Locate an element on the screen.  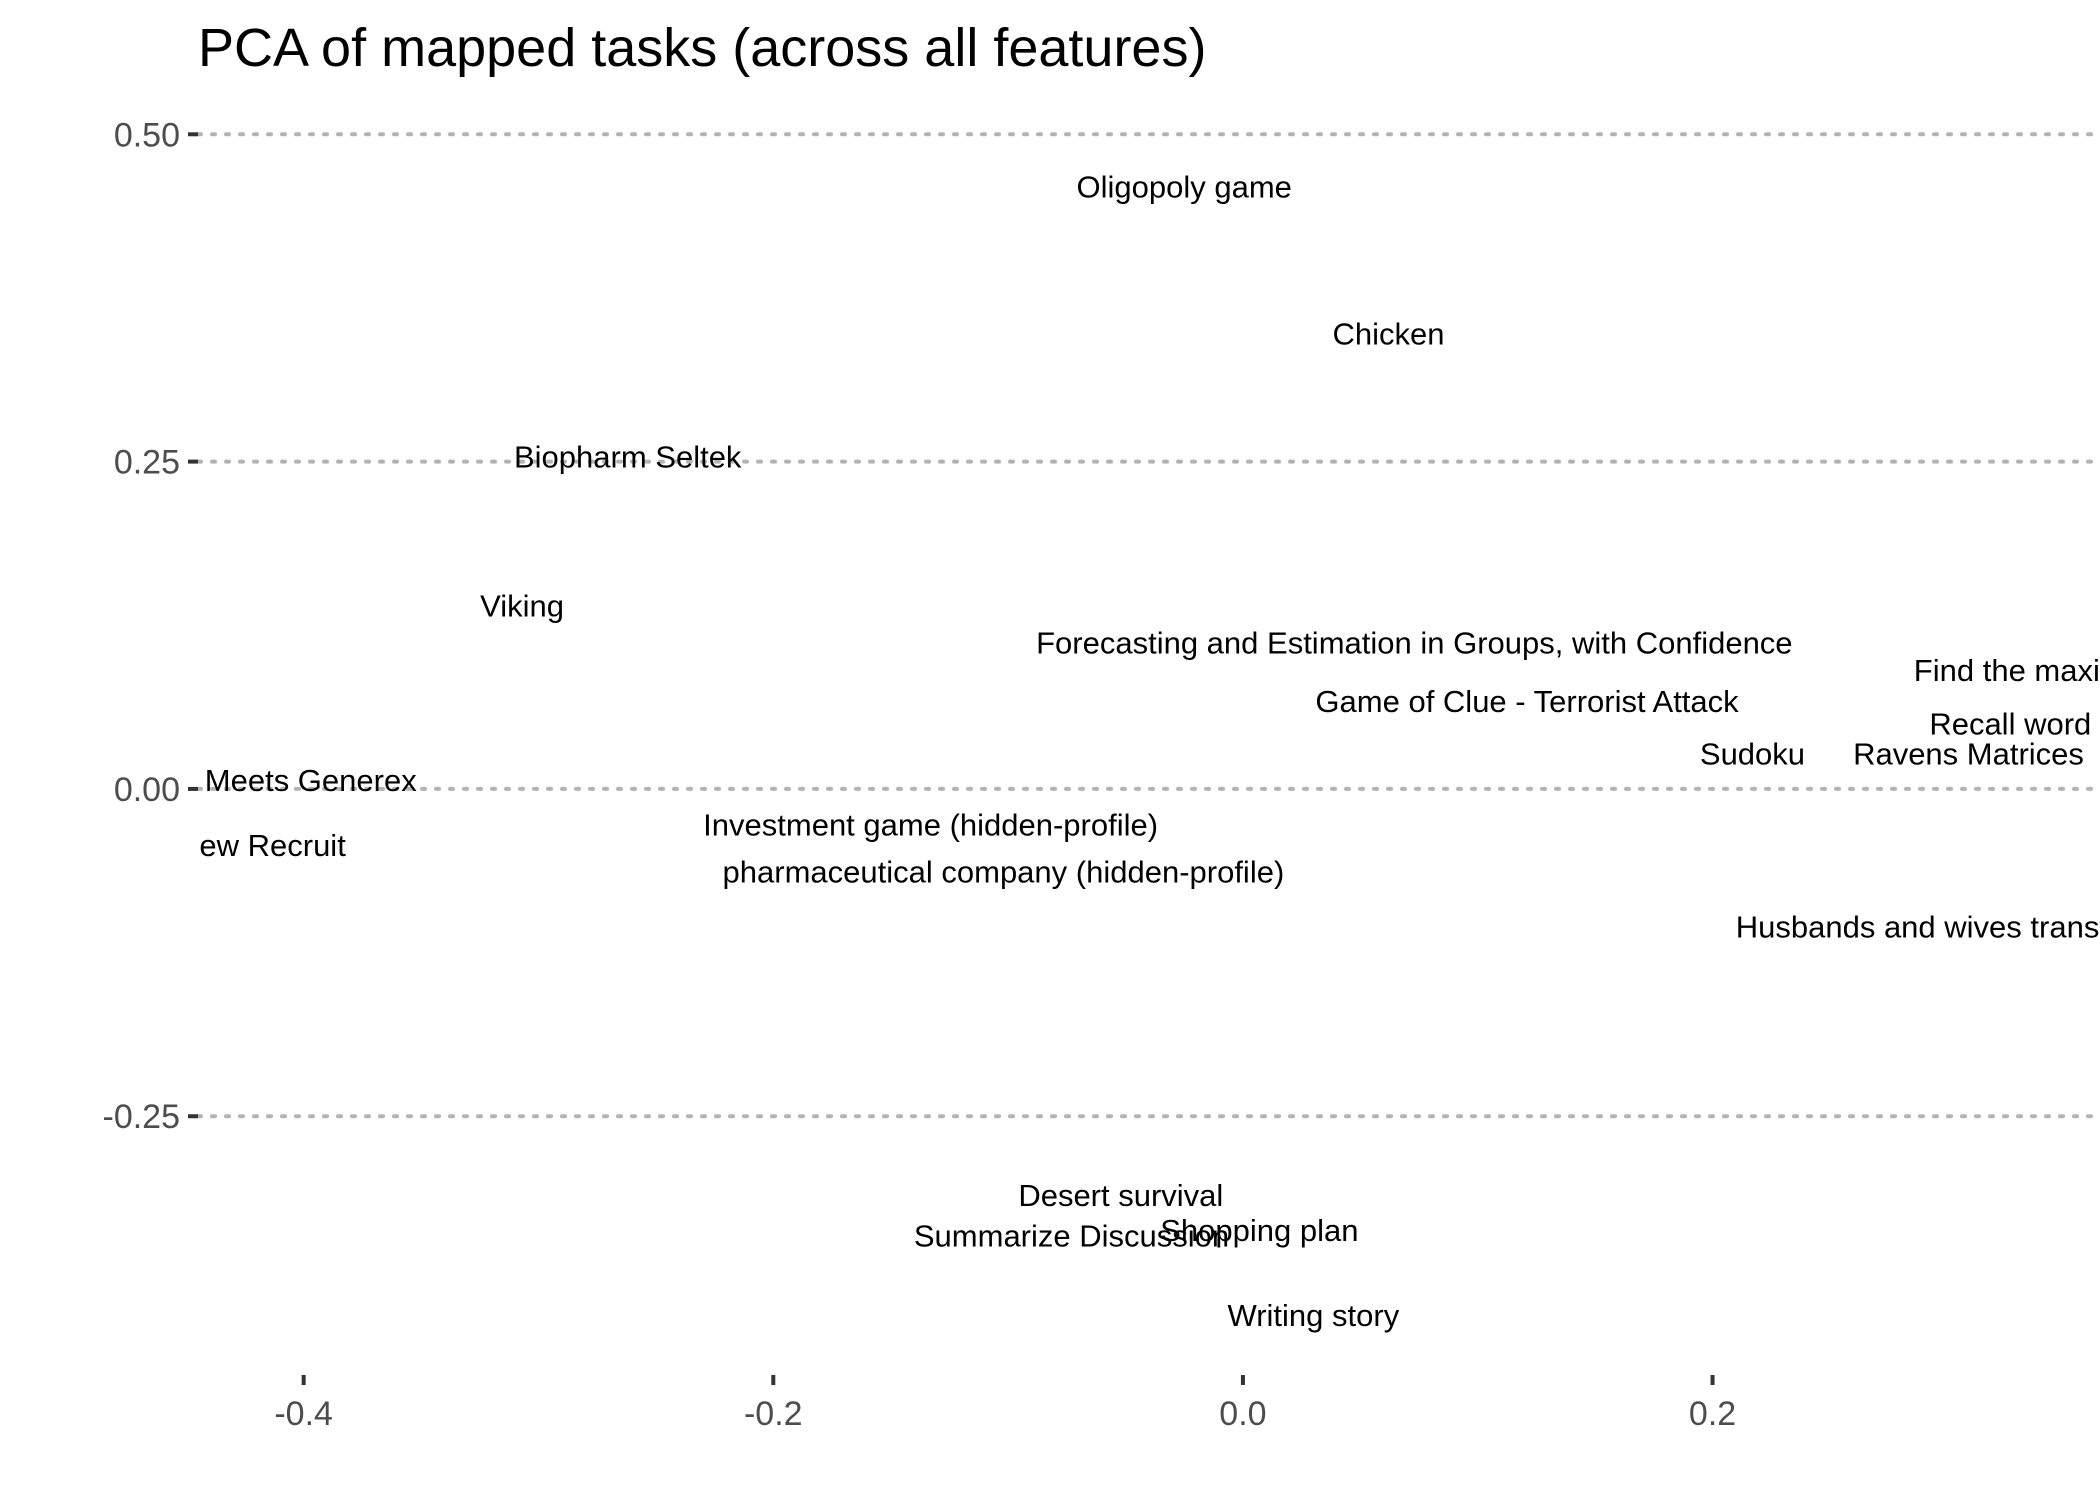
point-label: pharmaceutical company (hidden-profile) is located at coordinates (1004, 871).